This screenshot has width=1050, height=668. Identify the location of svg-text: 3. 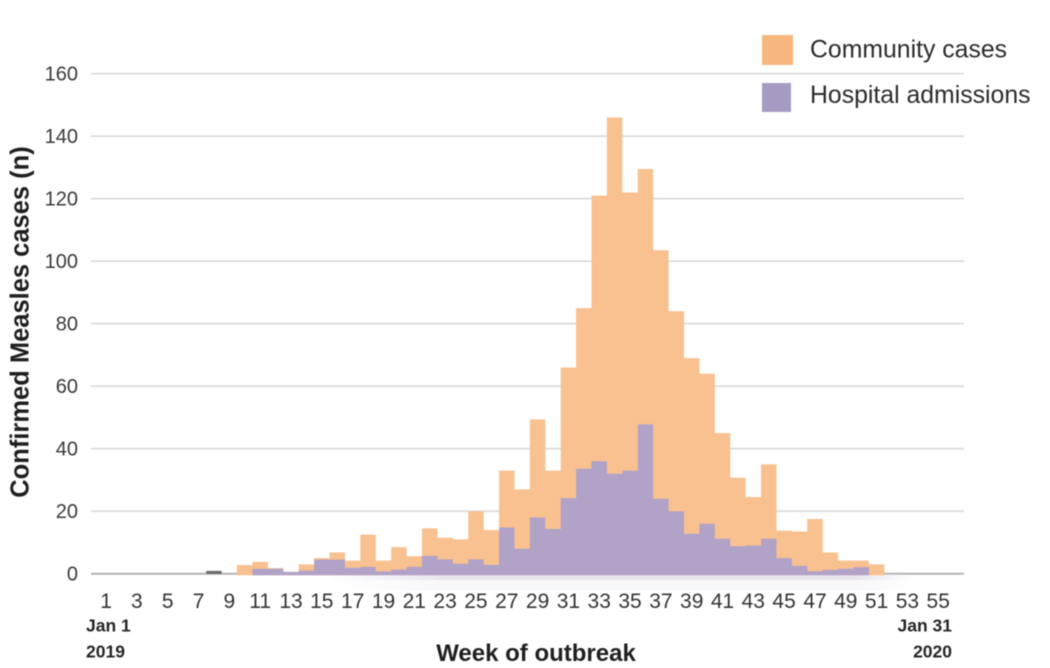
(137, 601).